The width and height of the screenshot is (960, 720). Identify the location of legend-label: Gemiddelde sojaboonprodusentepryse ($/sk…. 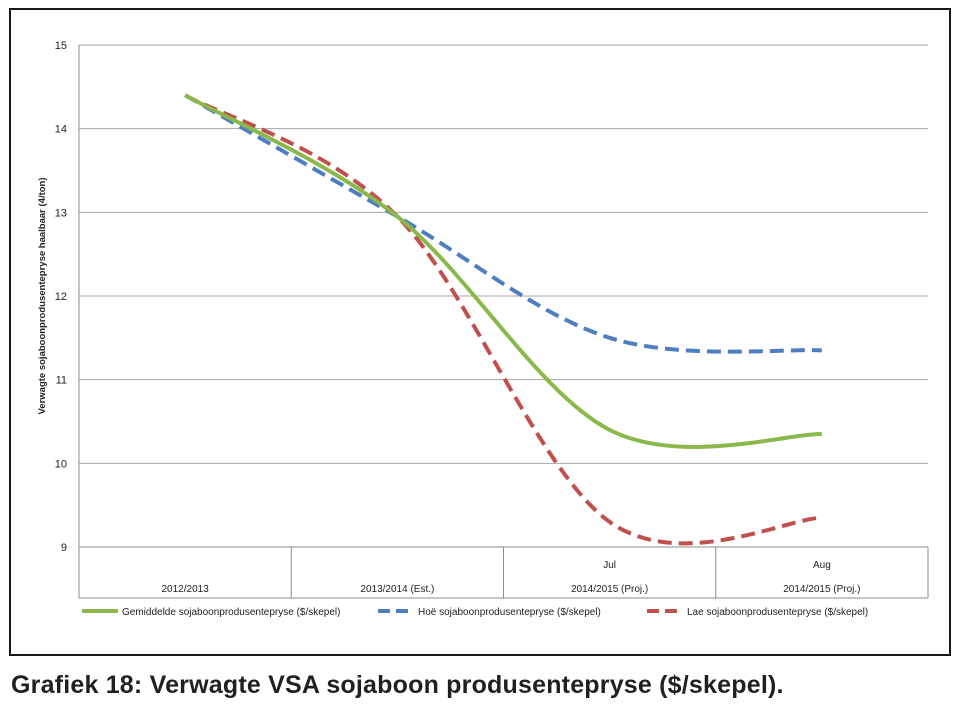
(231, 612).